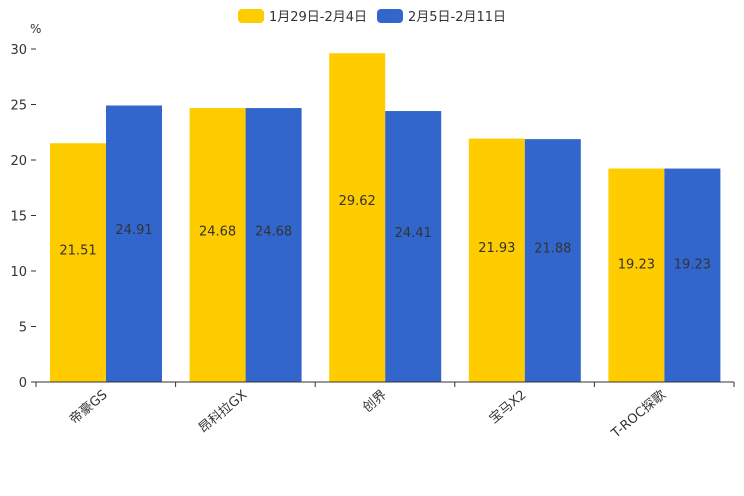 Image resolution: width=744 pixels, height=496 pixels. Describe the element at coordinates (18, 217) in the screenshot. I see `y-tick-label: 15` at that location.